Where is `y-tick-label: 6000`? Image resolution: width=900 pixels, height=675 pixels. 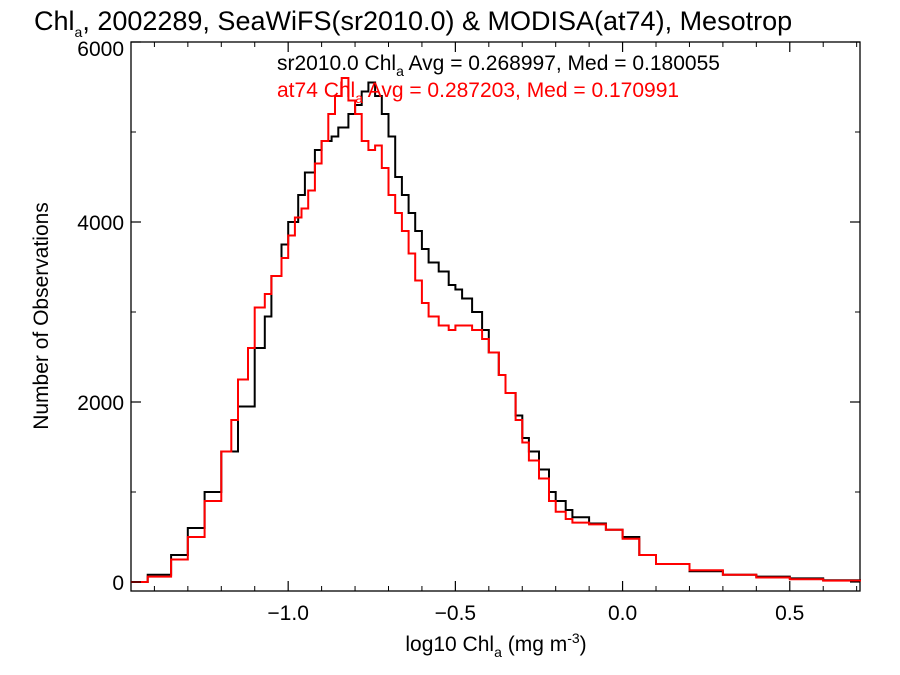 y-tick-label: 6000 is located at coordinates (100, 49).